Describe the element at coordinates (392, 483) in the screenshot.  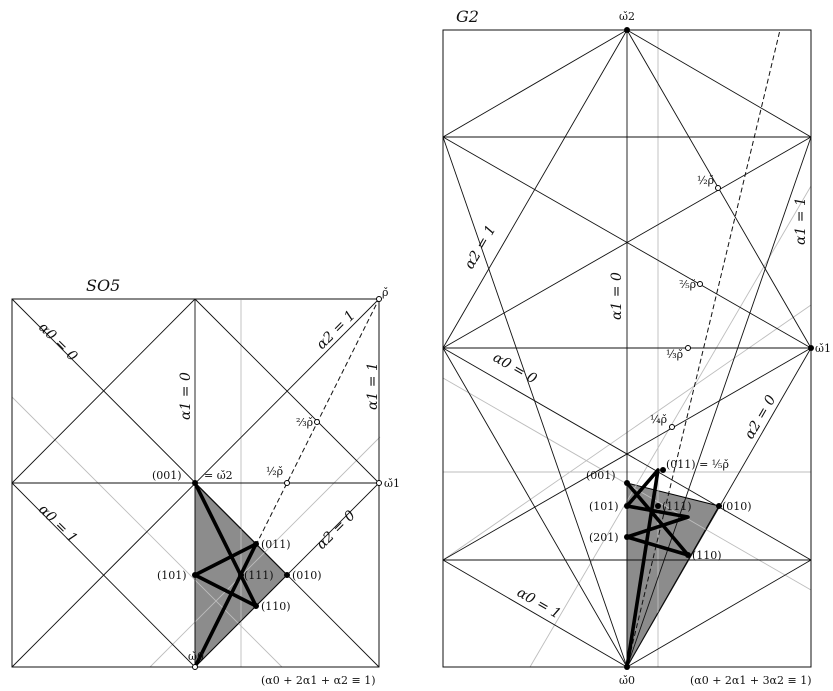
I see `so5-label-w1: ω̌1` at that location.